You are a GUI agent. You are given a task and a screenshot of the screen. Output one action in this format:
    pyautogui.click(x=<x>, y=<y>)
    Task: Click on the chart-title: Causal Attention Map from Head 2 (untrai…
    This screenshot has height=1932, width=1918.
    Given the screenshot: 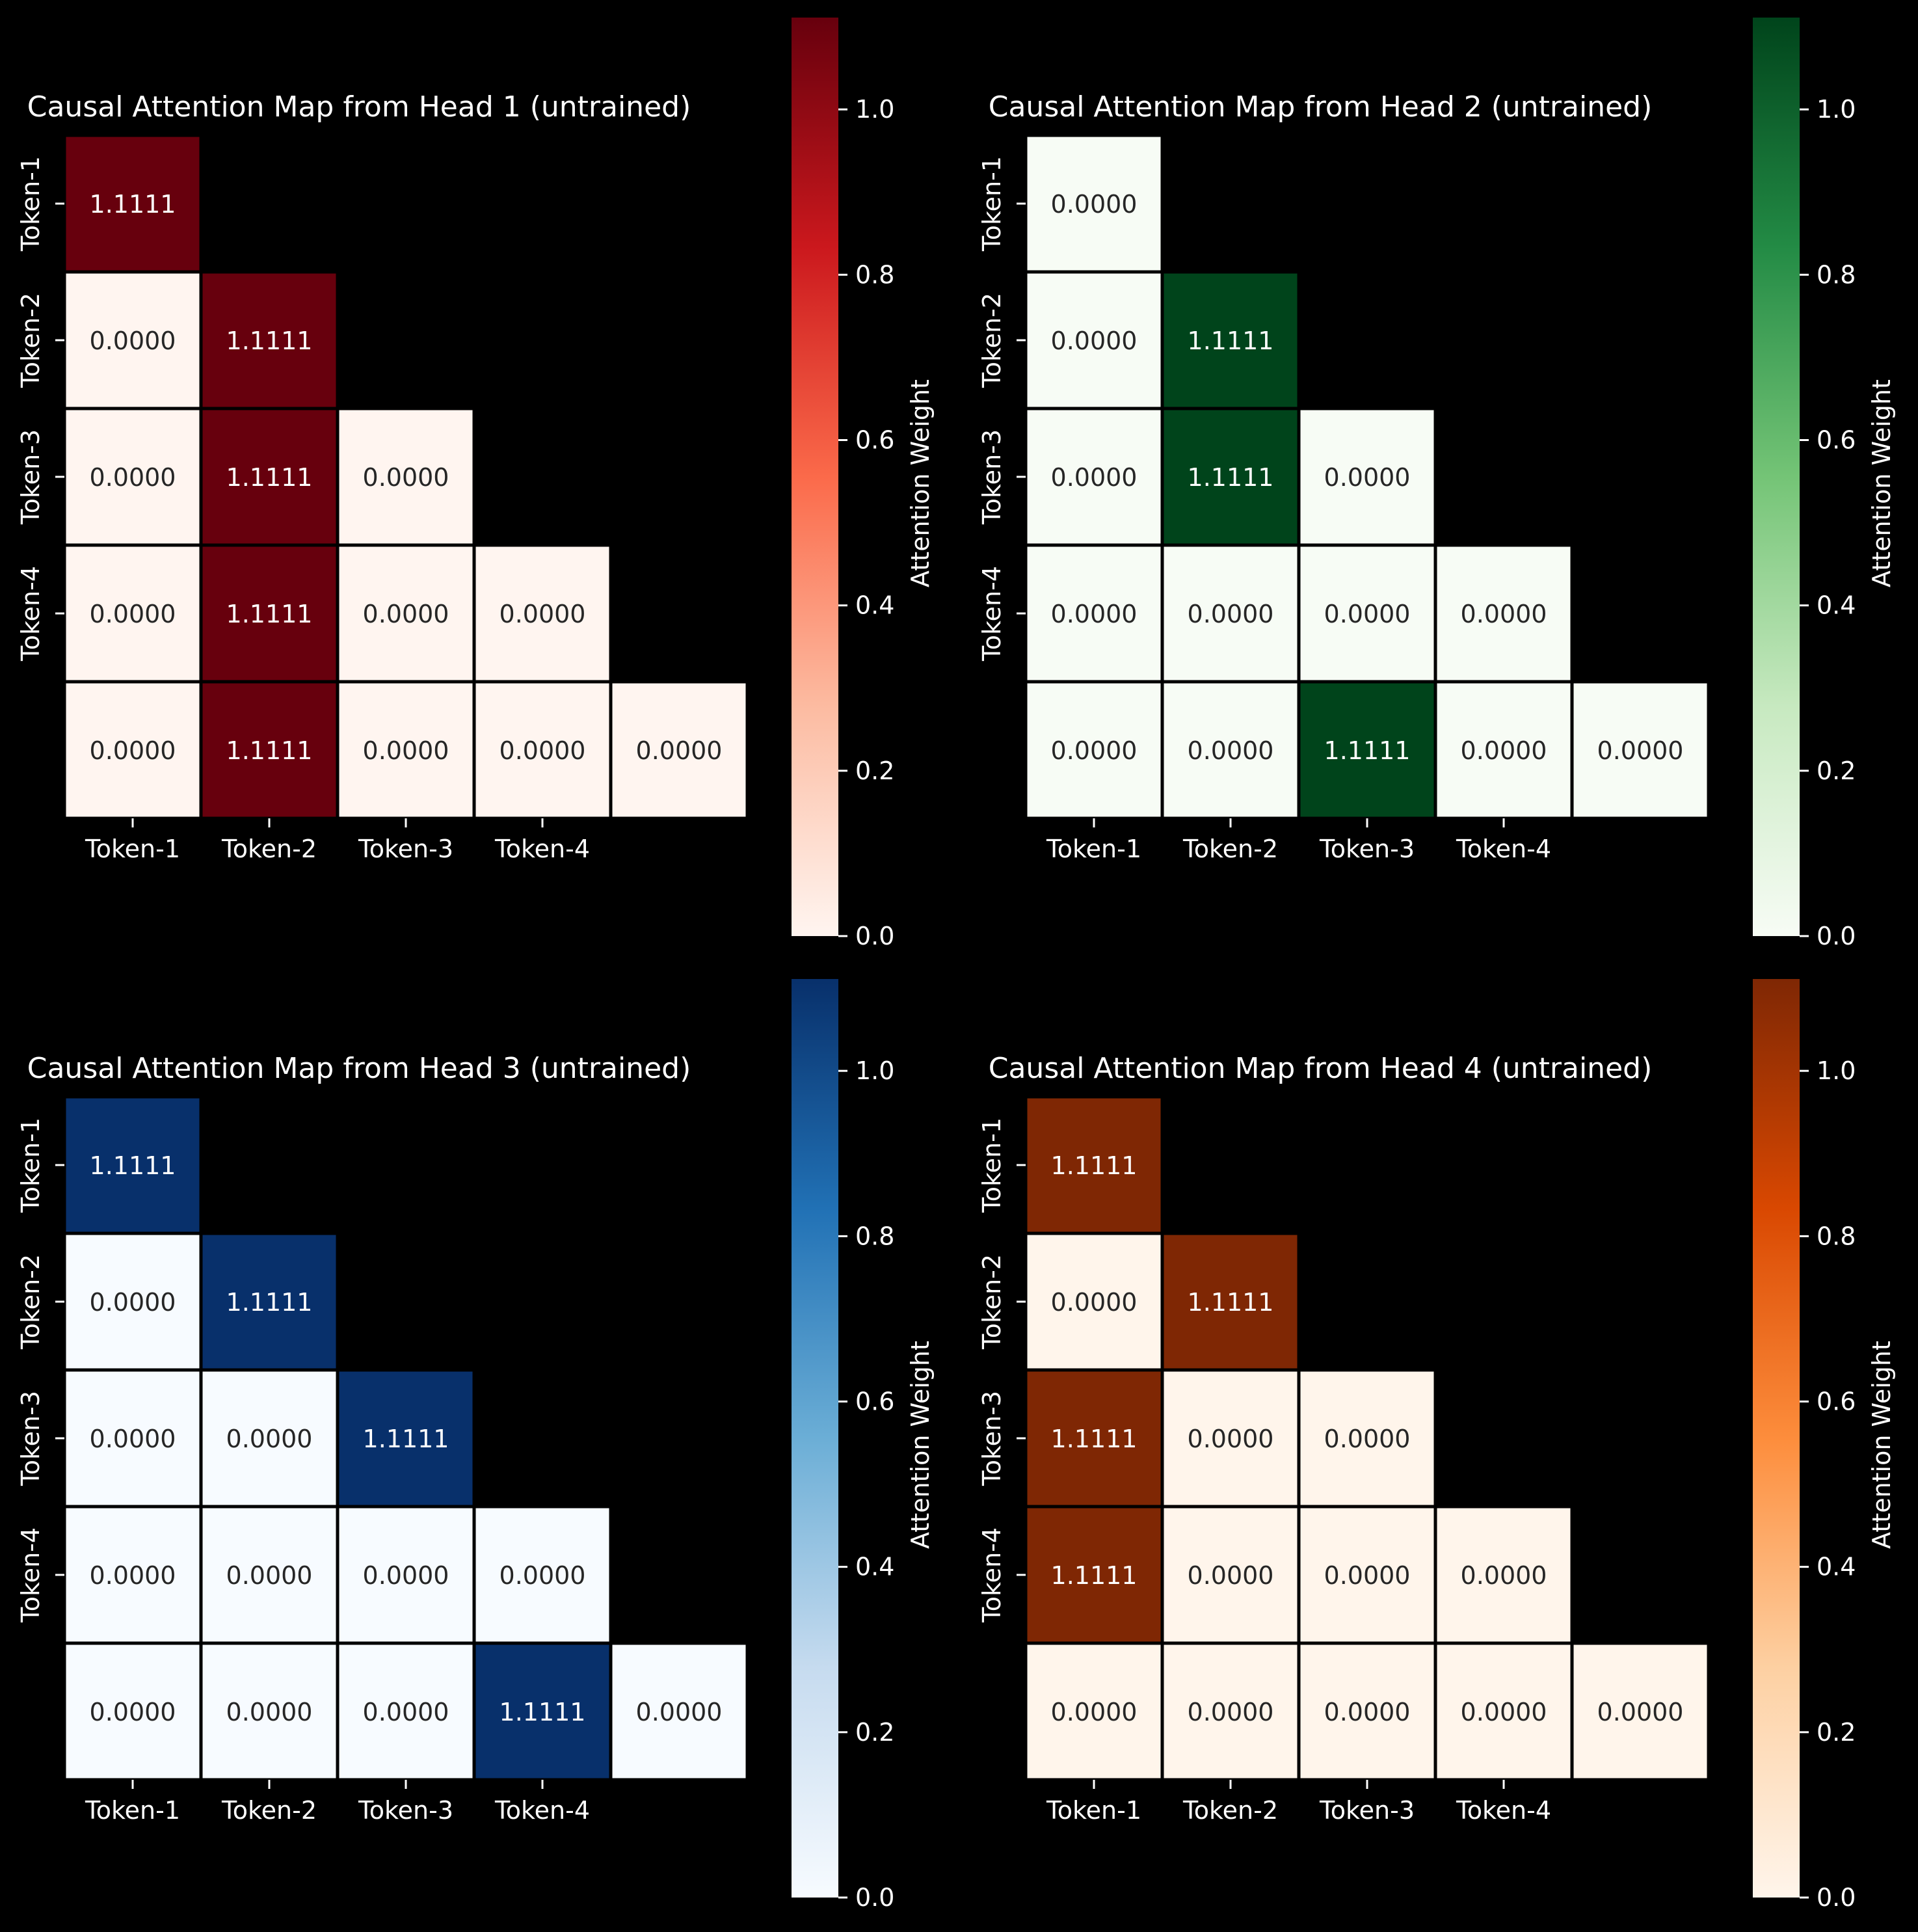 What is the action you would take?
    pyautogui.click(x=1321, y=107)
    